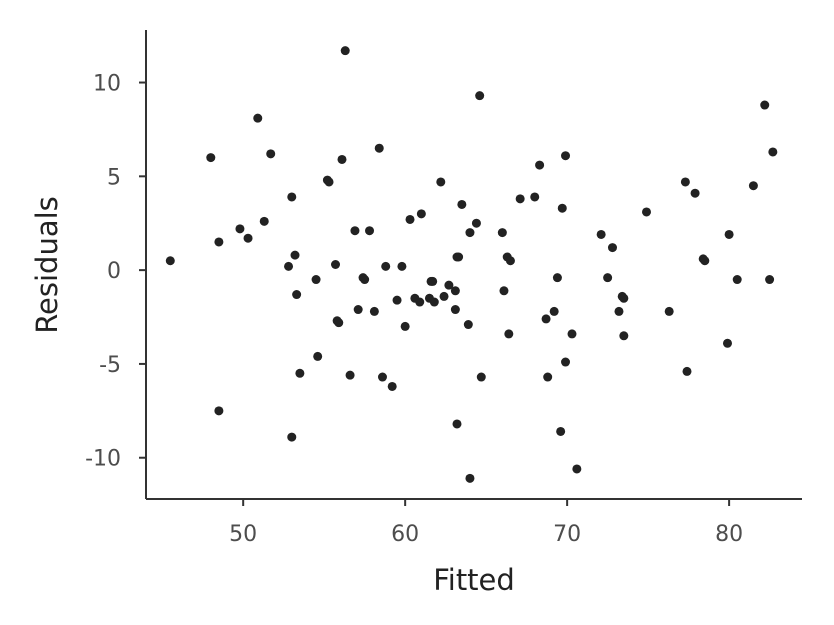  I want to click on x-tick-label: 60, so click(405, 534).